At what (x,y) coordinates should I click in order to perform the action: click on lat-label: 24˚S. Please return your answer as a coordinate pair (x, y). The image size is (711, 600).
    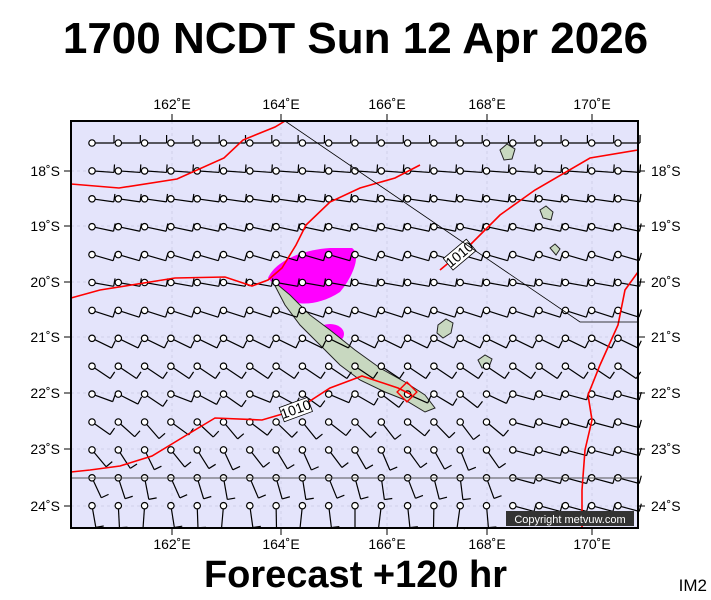
    Looking at the image, I should click on (45, 506).